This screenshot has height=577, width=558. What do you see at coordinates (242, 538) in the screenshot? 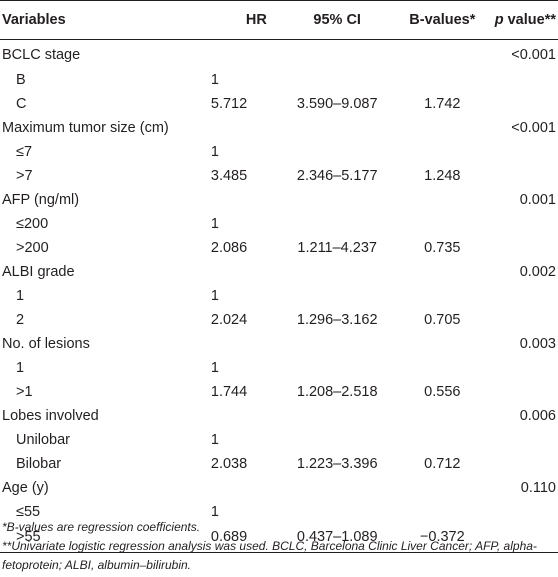
I see `cell-hr: 0.689` at bounding box center [242, 538].